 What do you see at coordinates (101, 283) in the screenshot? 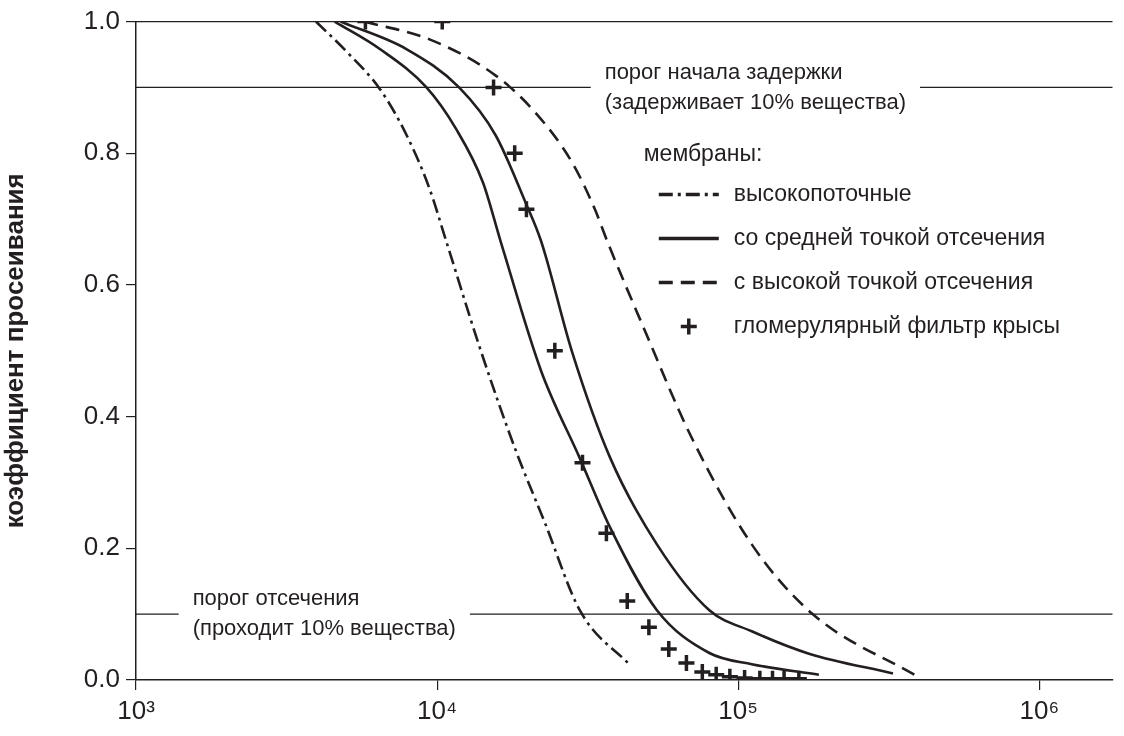
I see `y-tick-label: 0.6` at bounding box center [101, 283].